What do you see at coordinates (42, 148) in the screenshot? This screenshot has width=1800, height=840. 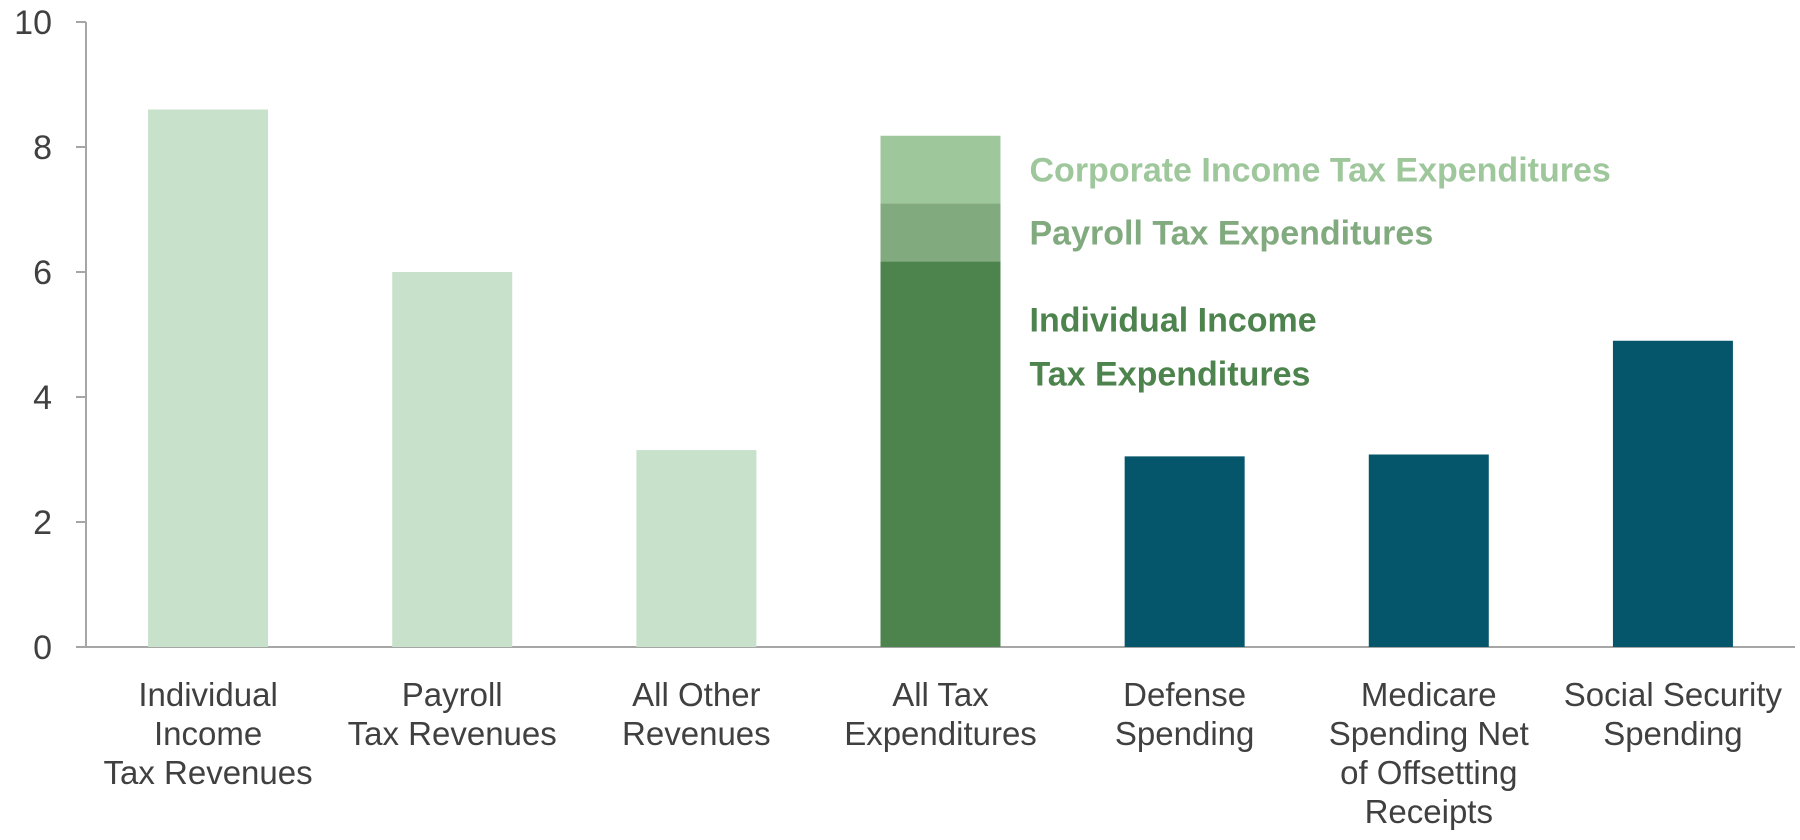 I see `y-tick-label: 8` at bounding box center [42, 148].